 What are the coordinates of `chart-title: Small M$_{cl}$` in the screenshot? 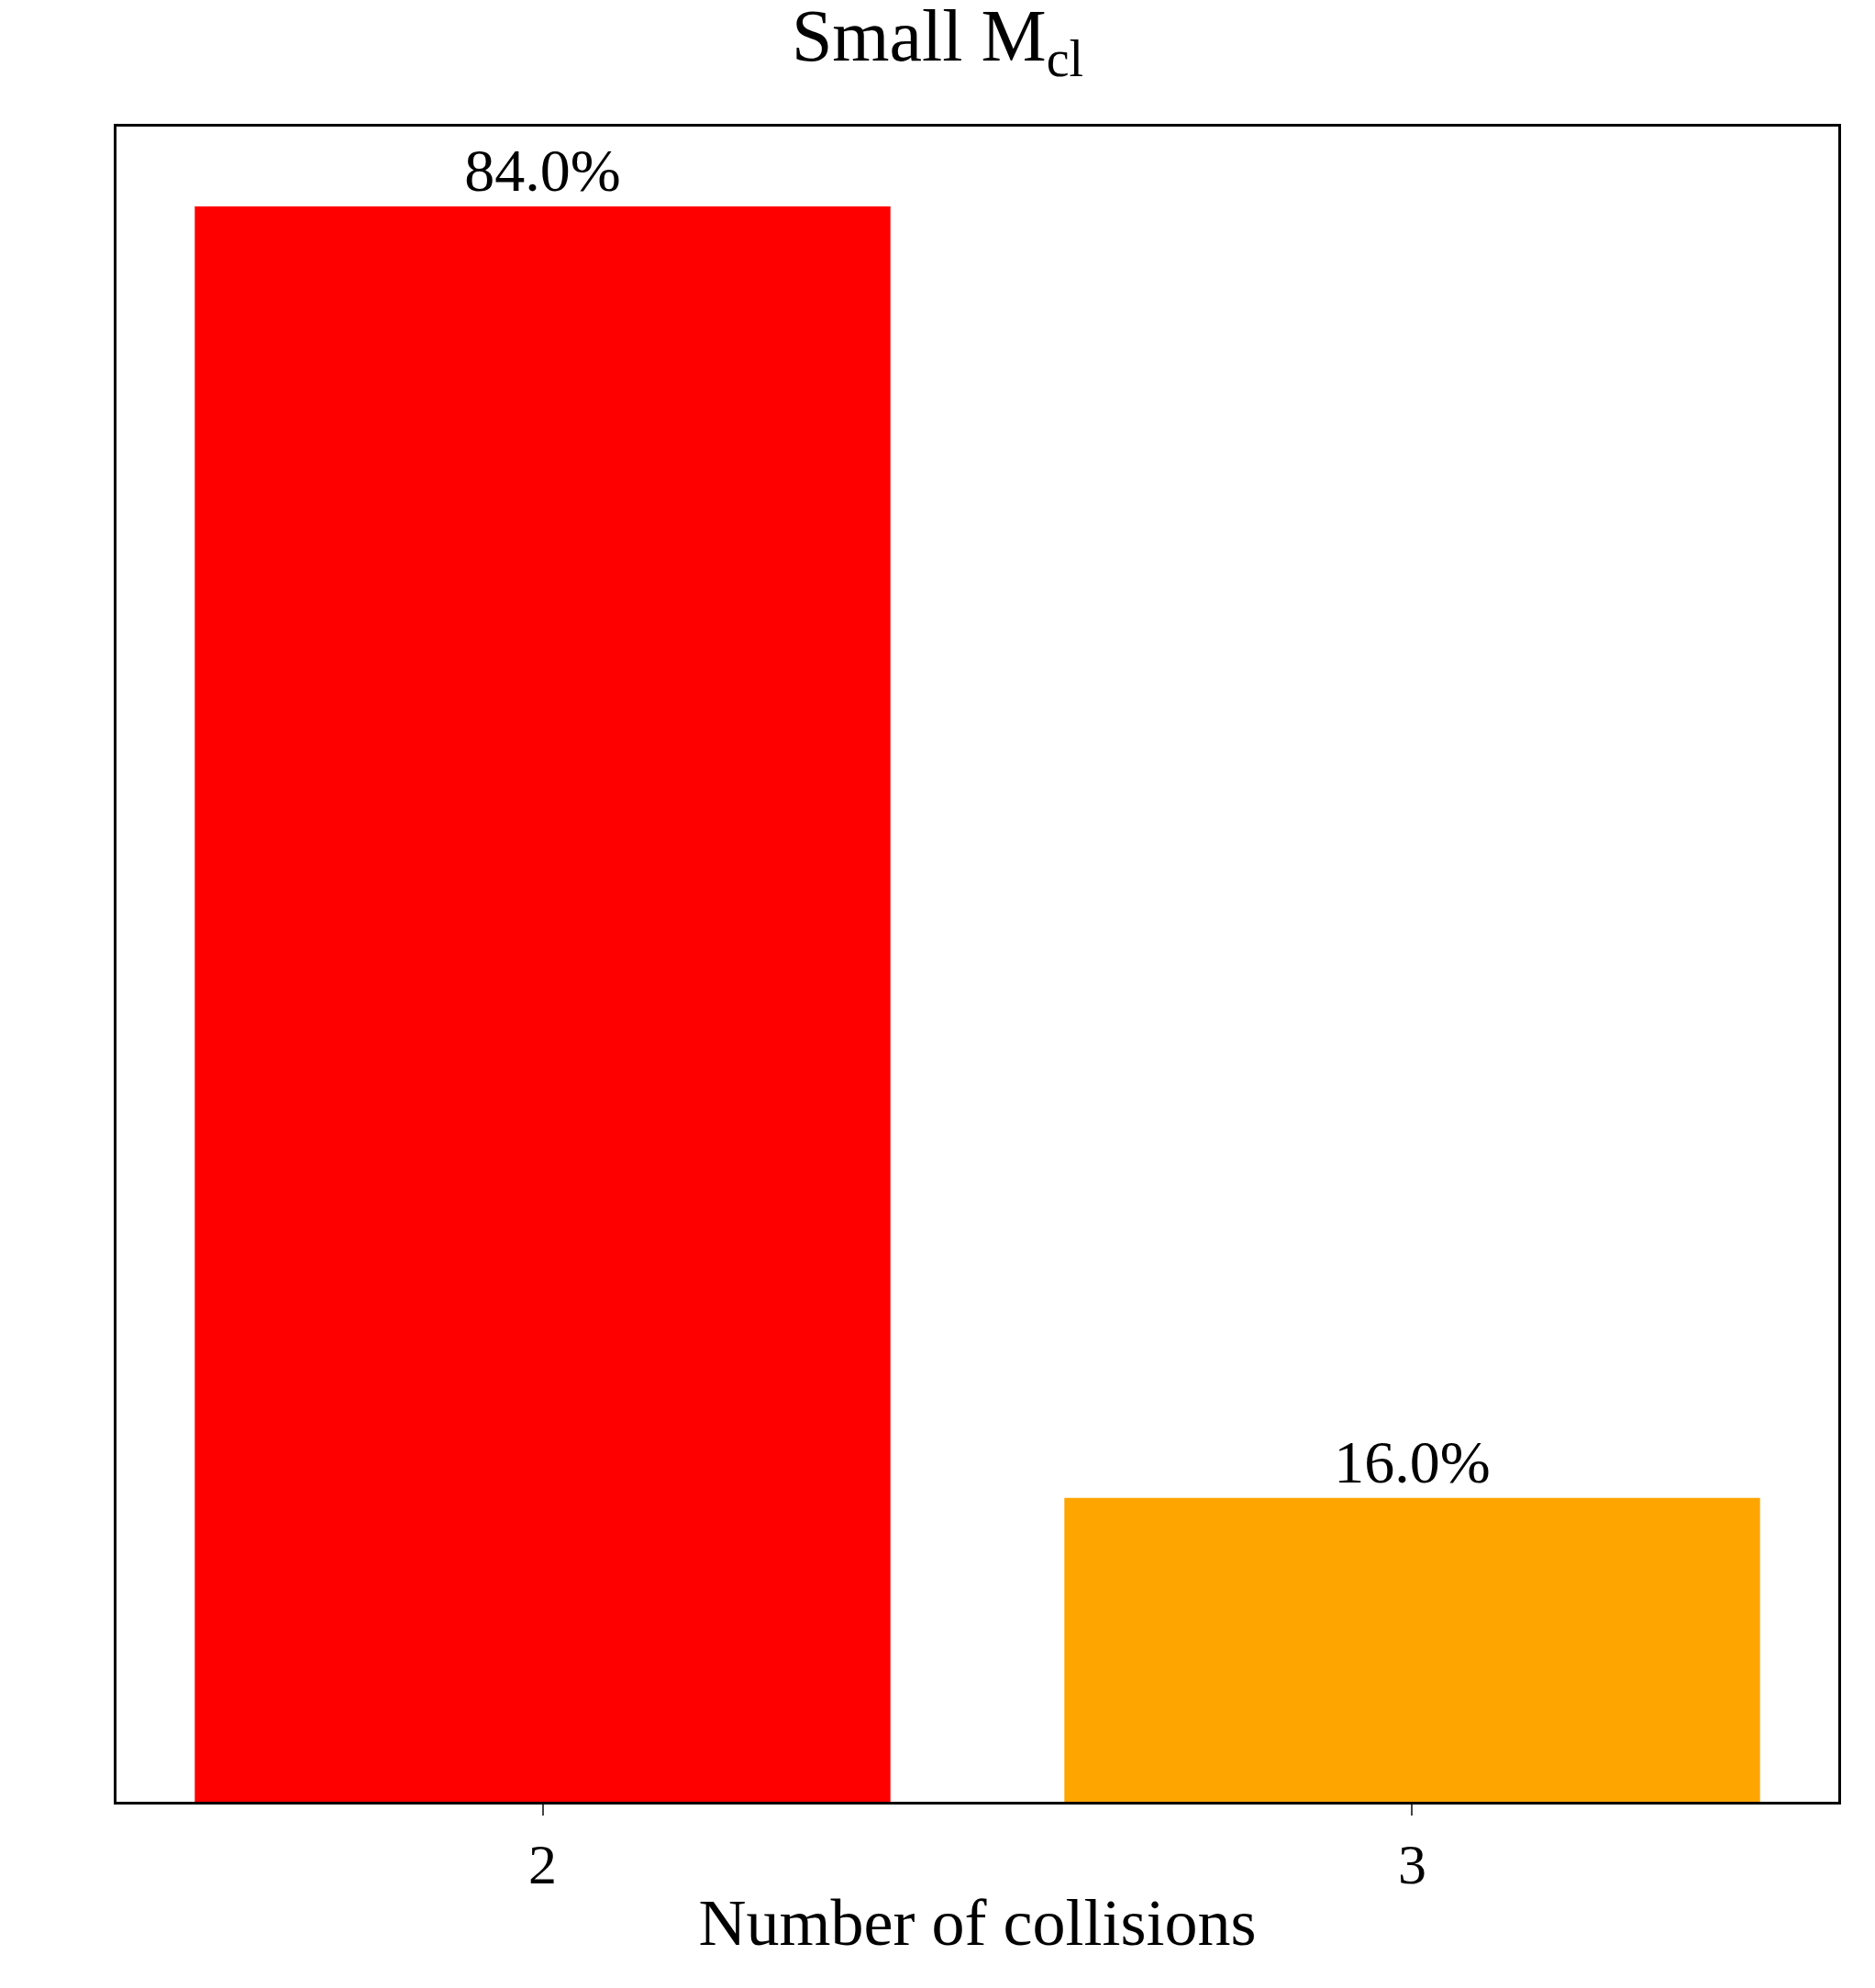 It's located at (938, 43).